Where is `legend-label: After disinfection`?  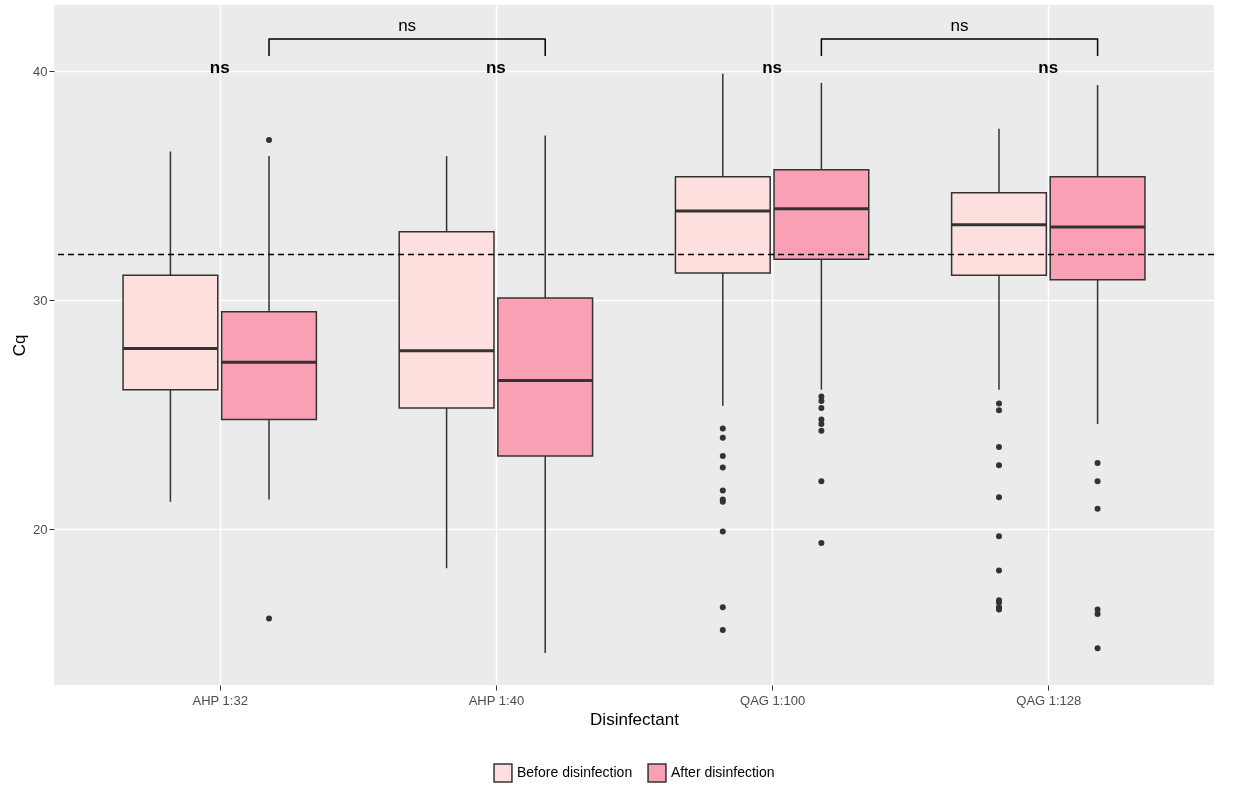
legend-label: After disinfection is located at coordinates (723, 772).